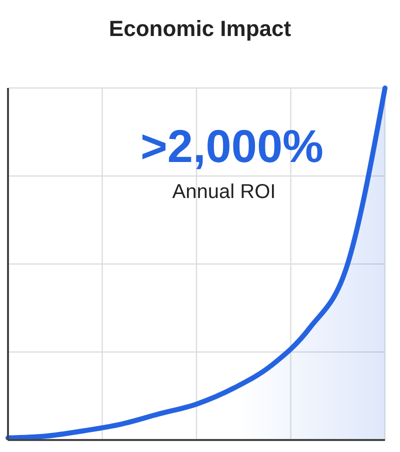 Image resolution: width=400 pixels, height=452 pixels. Describe the element at coordinates (200, 28) in the screenshot. I see `chart-title: Economic Impact` at that location.